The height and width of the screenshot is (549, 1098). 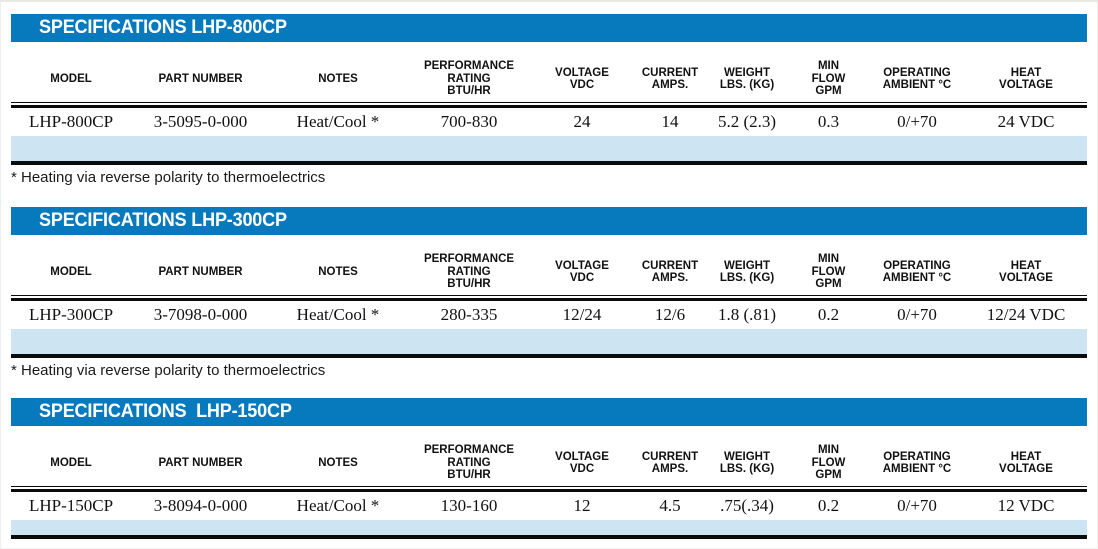 I want to click on cell-heat-voltage: 12 VDC, so click(x=1026, y=505).